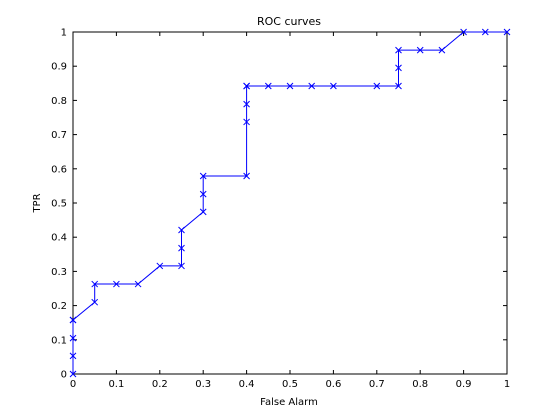 This screenshot has width=560, height=420. What do you see at coordinates (59, 204) in the screenshot?
I see `y-tick-label: 0.5` at bounding box center [59, 204].